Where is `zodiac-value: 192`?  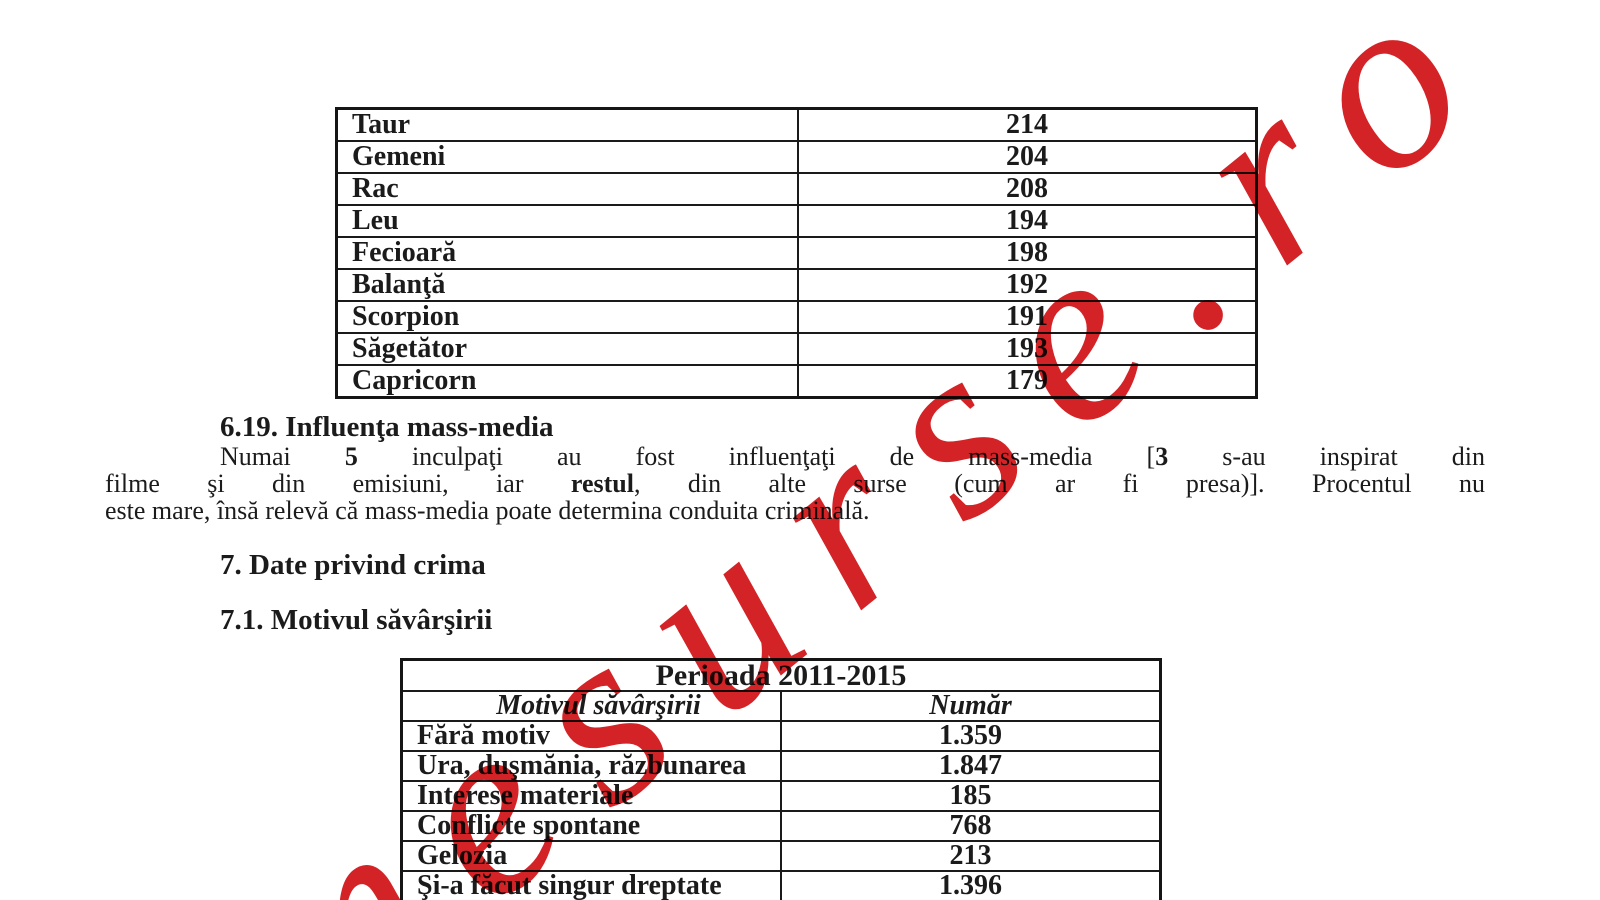 zodiac-value: 192 is located at coordinates (1027, 285).